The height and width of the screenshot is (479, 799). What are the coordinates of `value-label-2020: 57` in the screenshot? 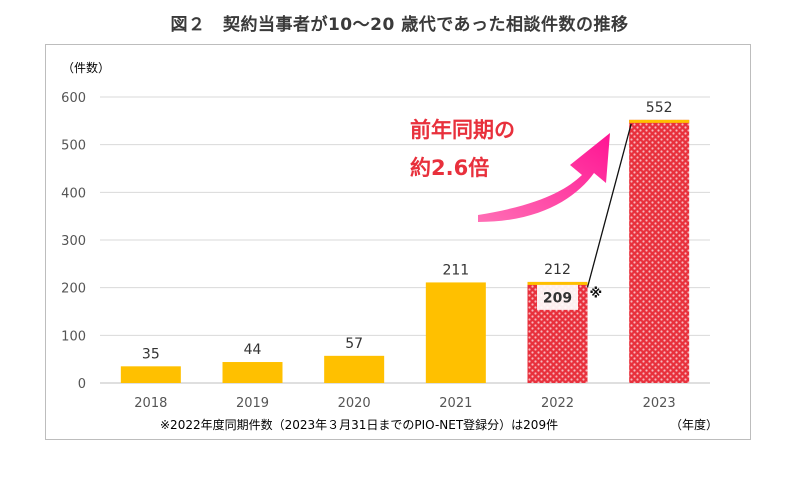 It's located at (354, 344).